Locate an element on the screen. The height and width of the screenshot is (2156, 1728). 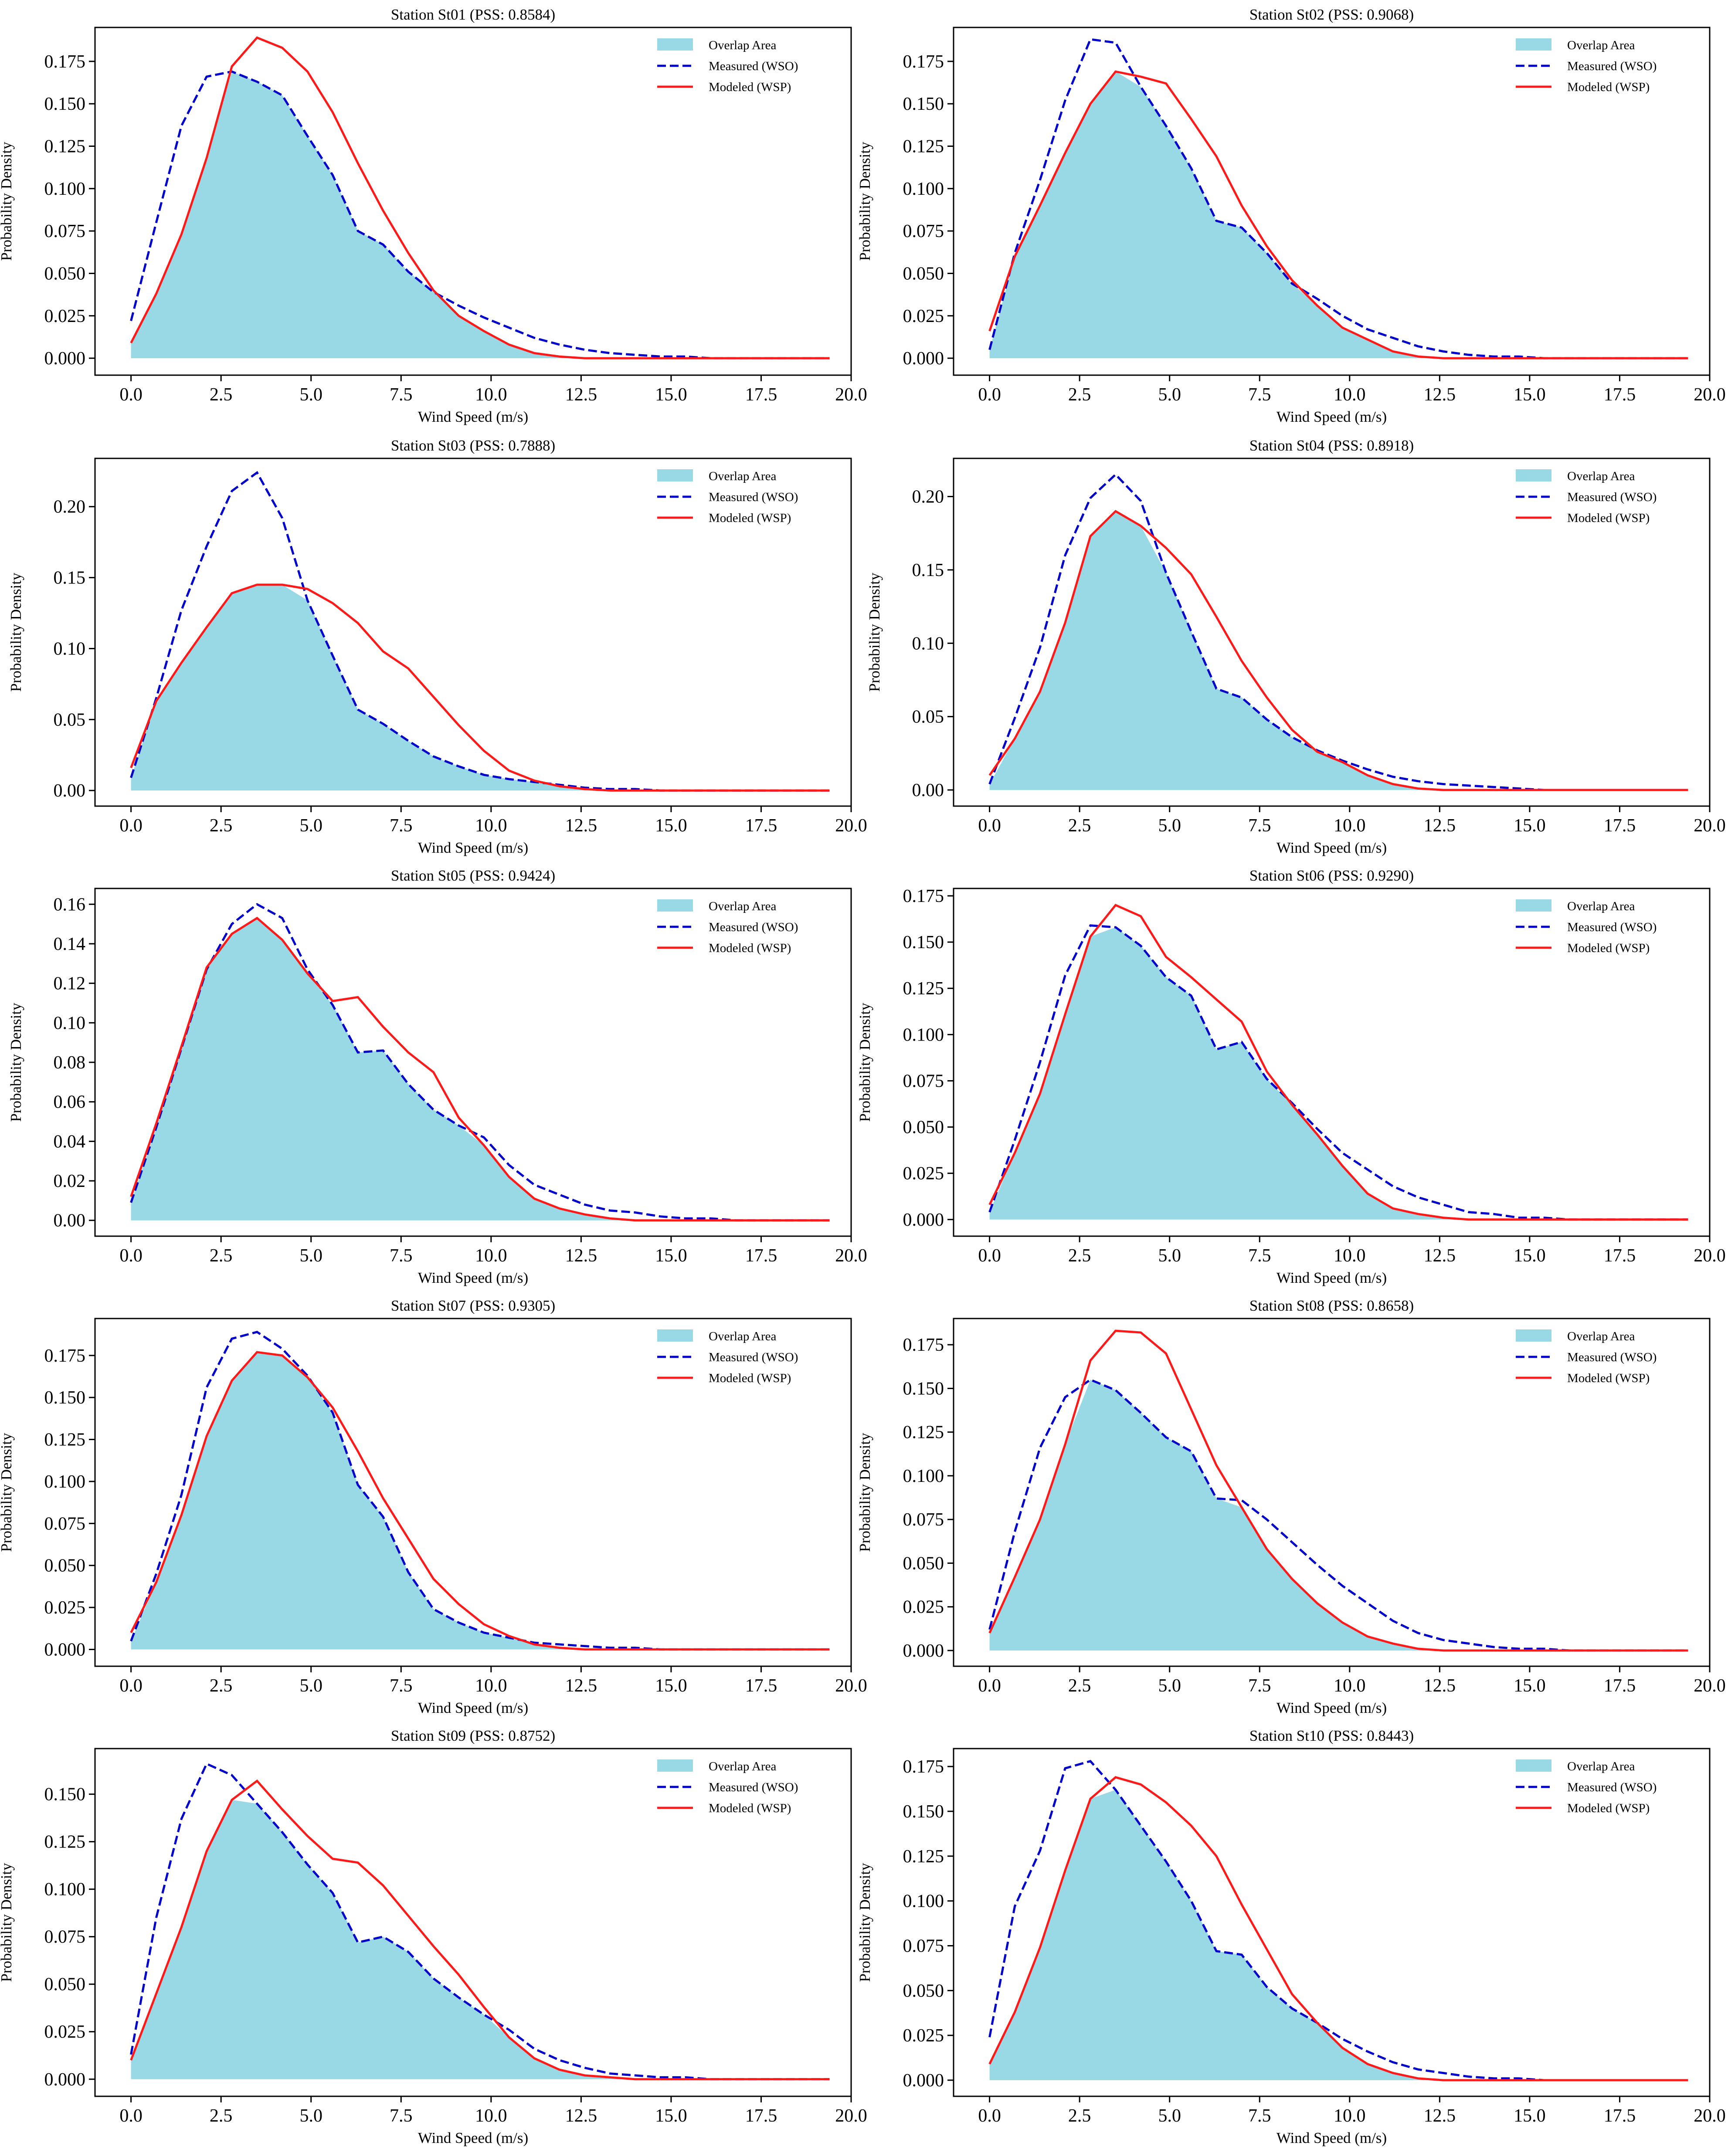
y-tick-label: 0.125 is located at coordinates (65, 1440).